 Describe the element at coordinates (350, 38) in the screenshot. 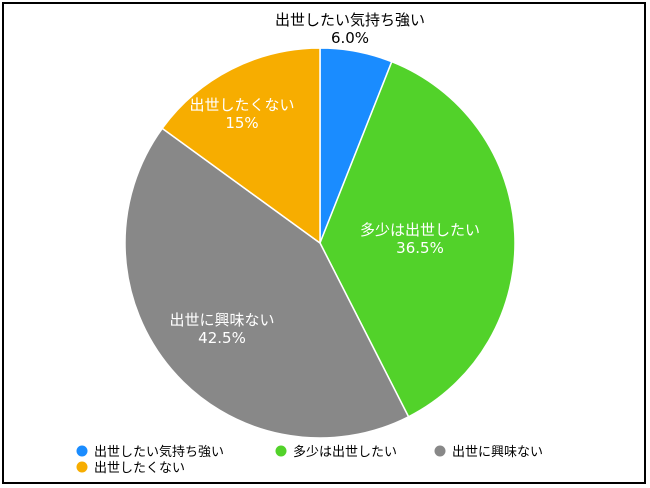

I see `slice-1-value: 6.0%` at that location.